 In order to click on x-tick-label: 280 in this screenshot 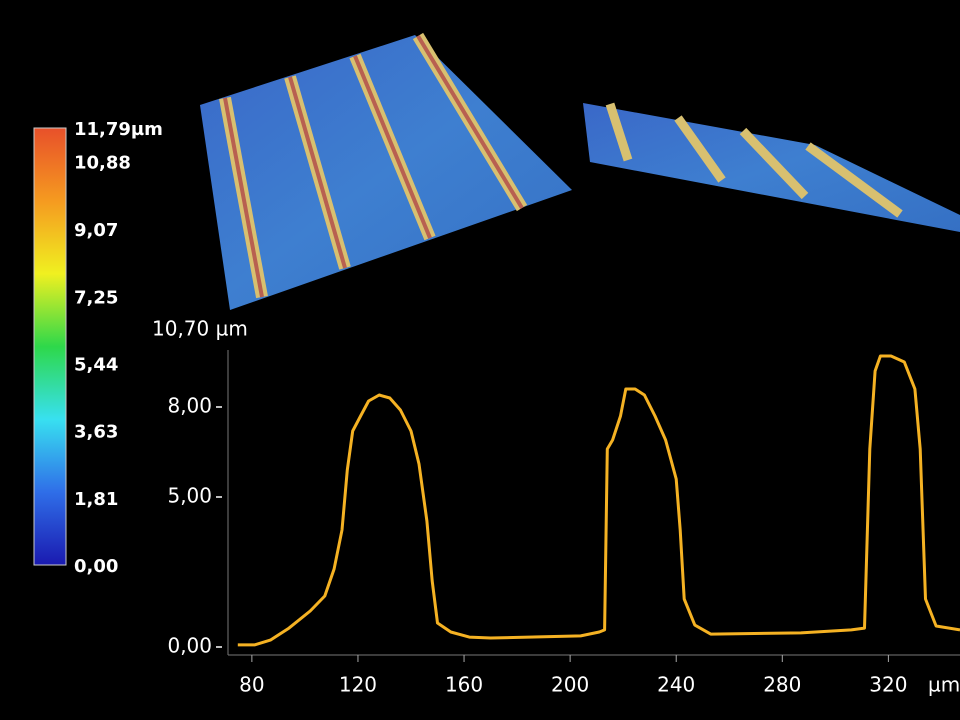, I will do `click(782, 685)`.